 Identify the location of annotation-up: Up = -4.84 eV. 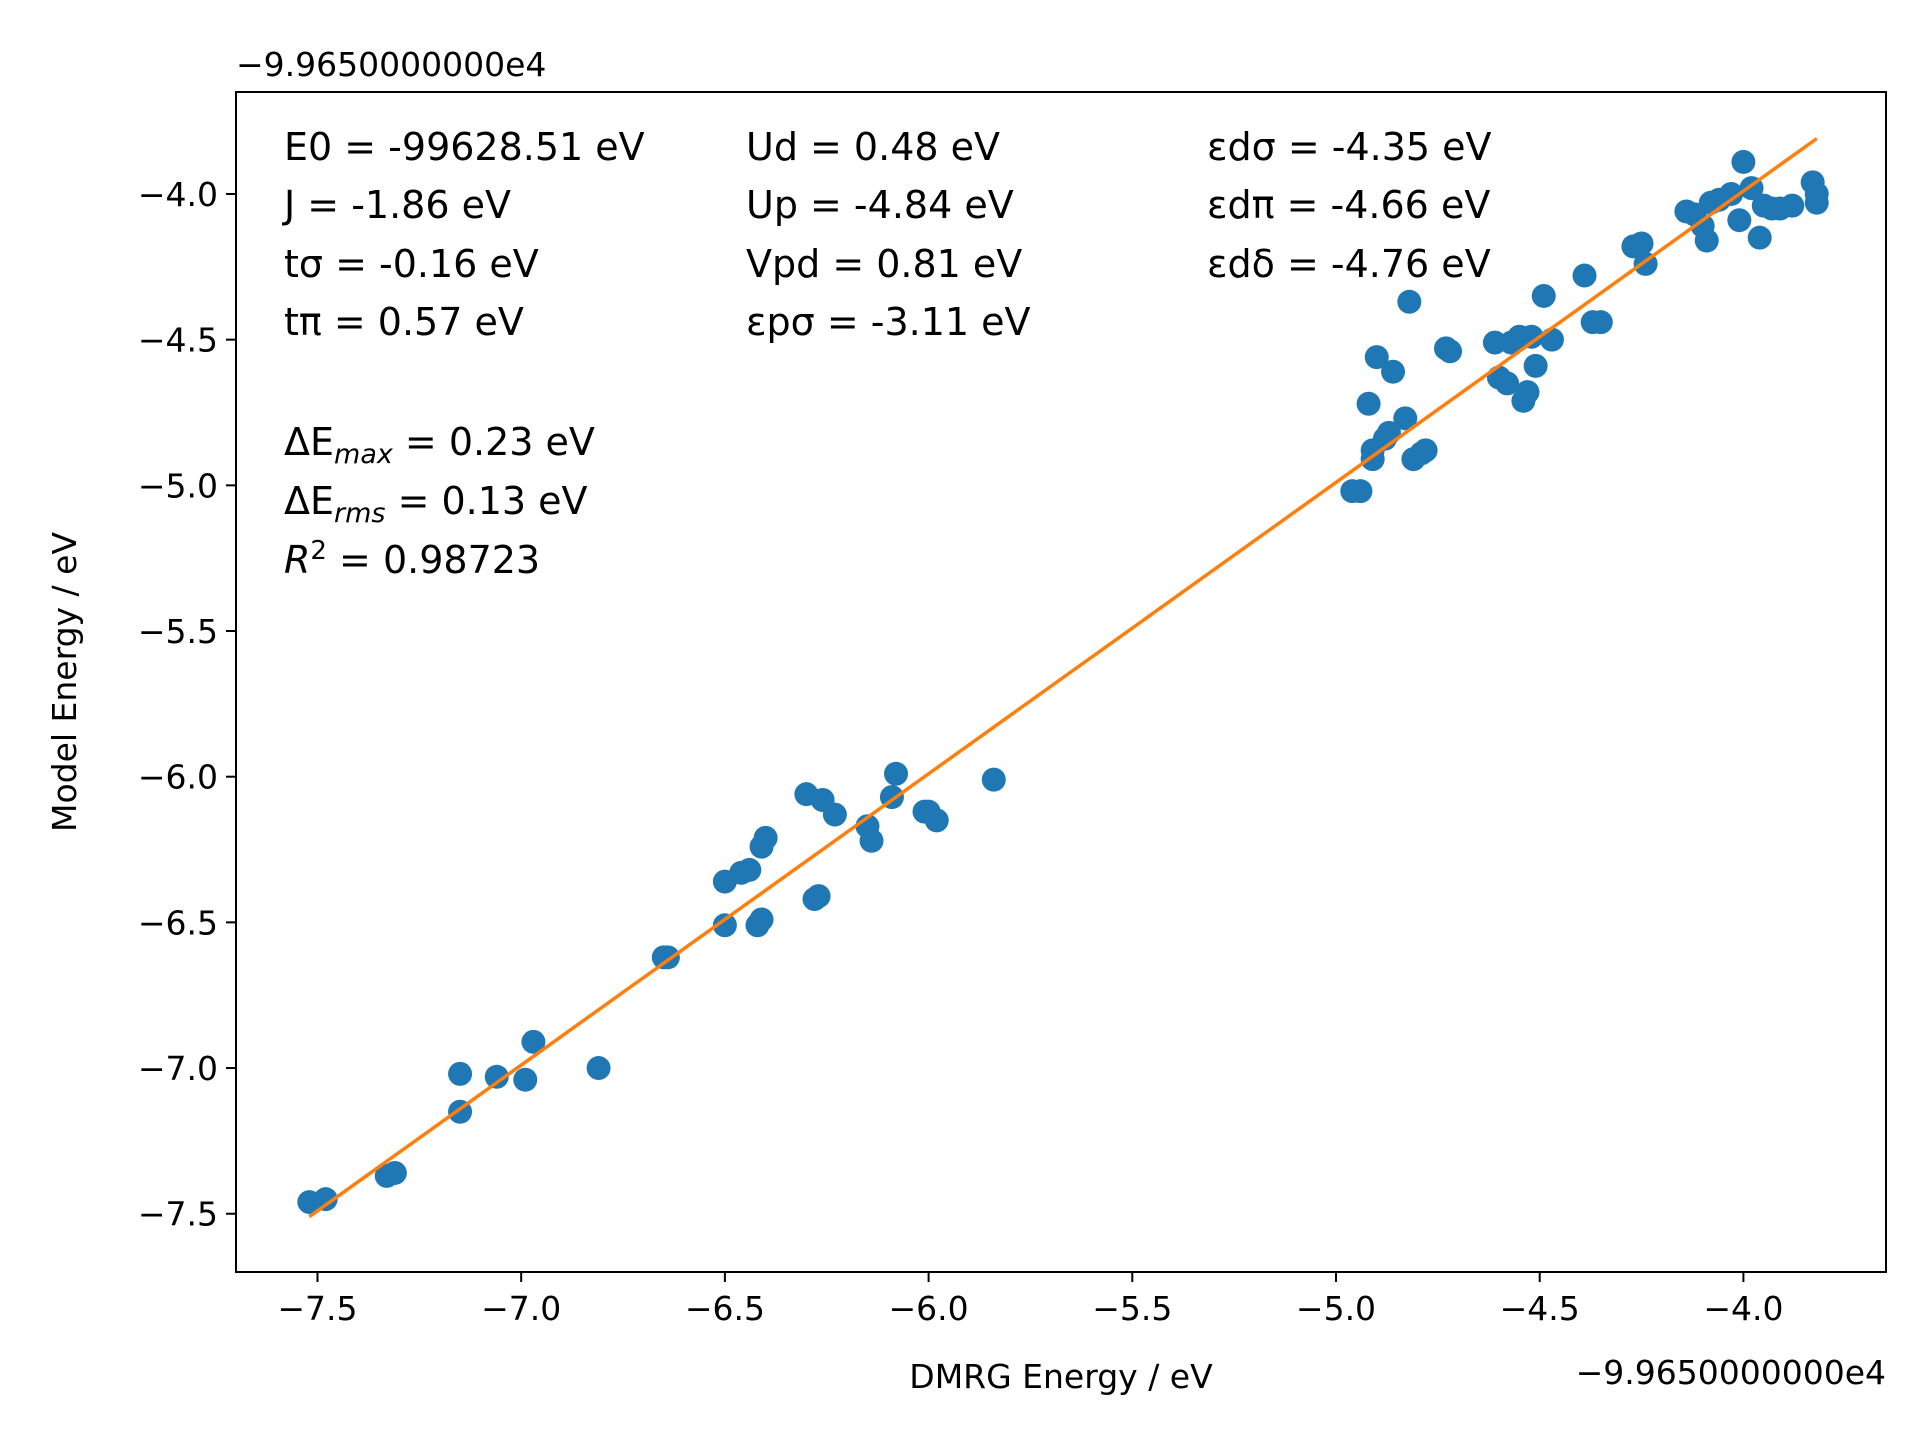
(880, 205).